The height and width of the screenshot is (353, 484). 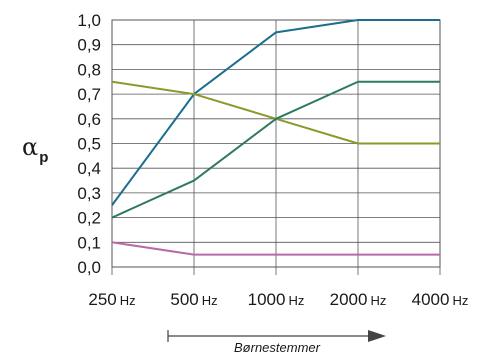 What do you see at coordinates (89, 267) in the screenshot?
I see `y-tick-label: 0,0` at bounding box center [89, 267].